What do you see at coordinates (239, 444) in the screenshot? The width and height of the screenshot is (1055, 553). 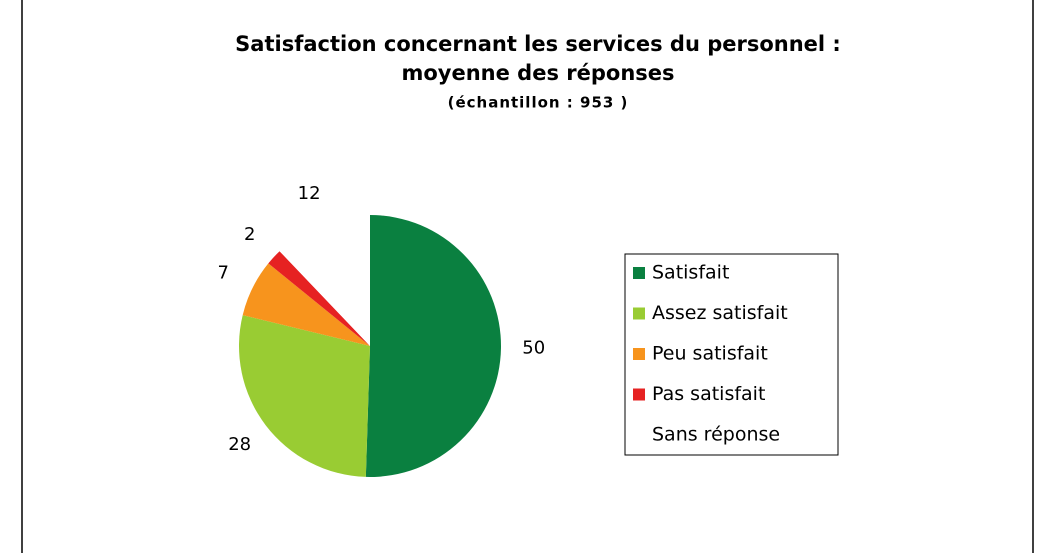 I see `data-label: 28` at bounding box center [239, 444].